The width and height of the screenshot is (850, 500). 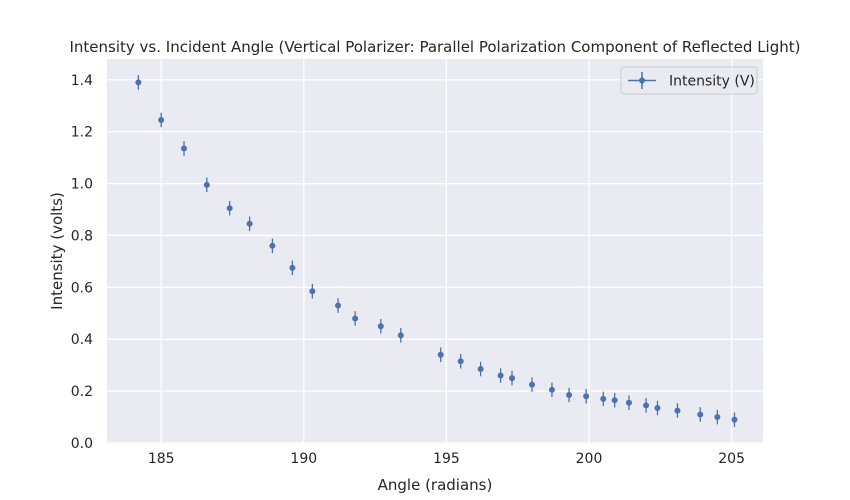 What do you see at coordinates (82, 236) in the screenshot?
I see `y-tick-label: 0.8` at bounding box center [82, 236].